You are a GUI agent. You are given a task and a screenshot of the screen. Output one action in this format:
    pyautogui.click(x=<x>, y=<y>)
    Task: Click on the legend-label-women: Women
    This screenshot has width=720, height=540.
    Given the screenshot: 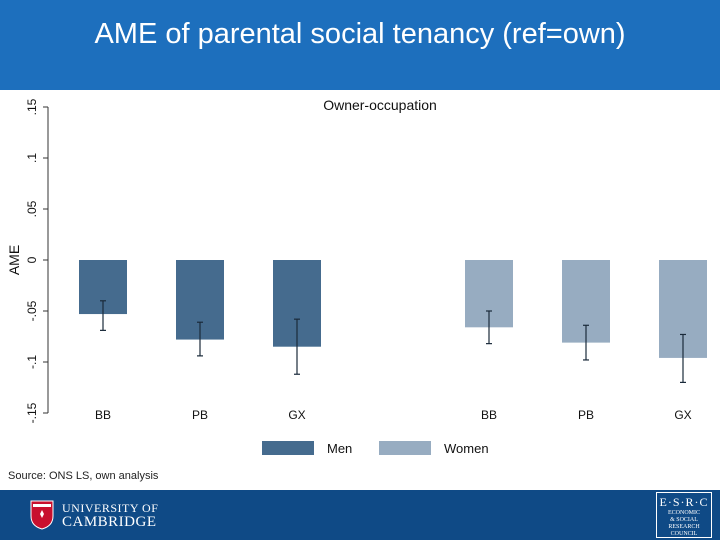 What is the action you would take?
    pyautogui.click(x=466, y=448)
    